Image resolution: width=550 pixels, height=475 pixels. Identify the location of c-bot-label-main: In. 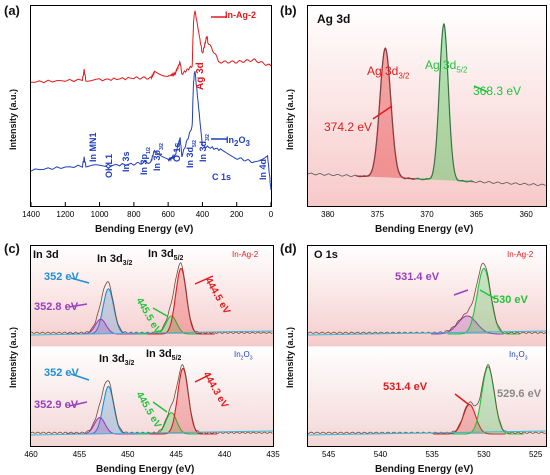
(237, 354).